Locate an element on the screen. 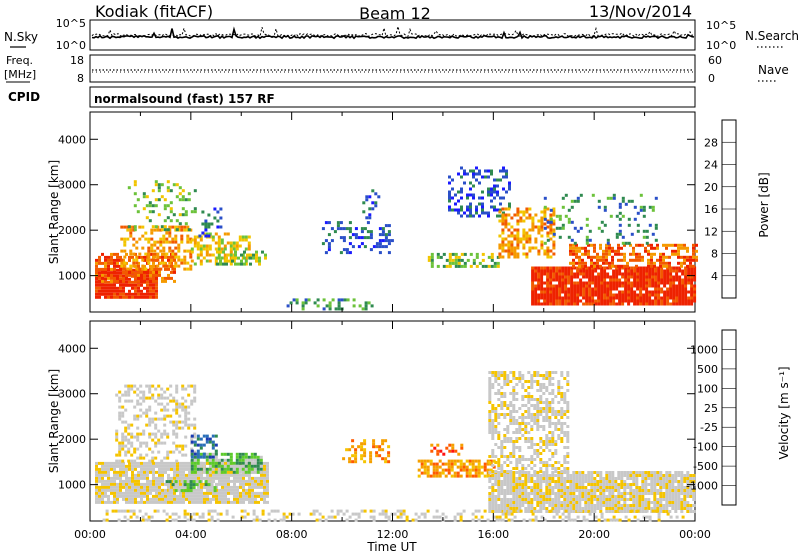 Image resolution: width=800 pixels, height=554 pixels. cpid-text: normalsound (fast) 157 RF is located at coordinates (184, 99).